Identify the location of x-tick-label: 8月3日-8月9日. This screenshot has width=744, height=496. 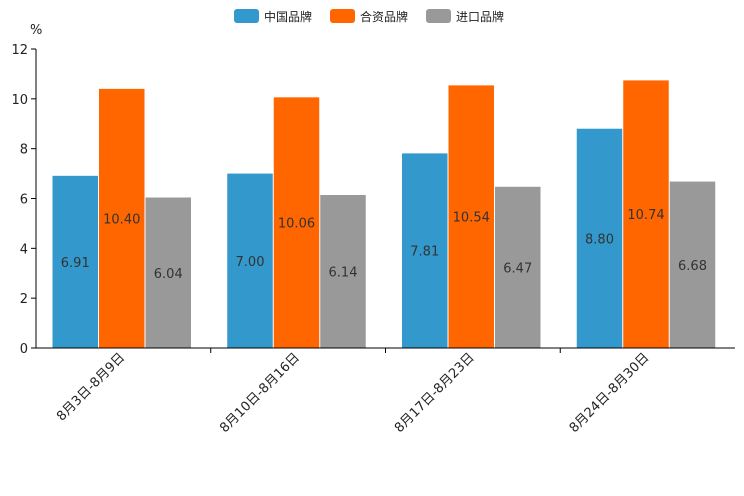
(91, 387).